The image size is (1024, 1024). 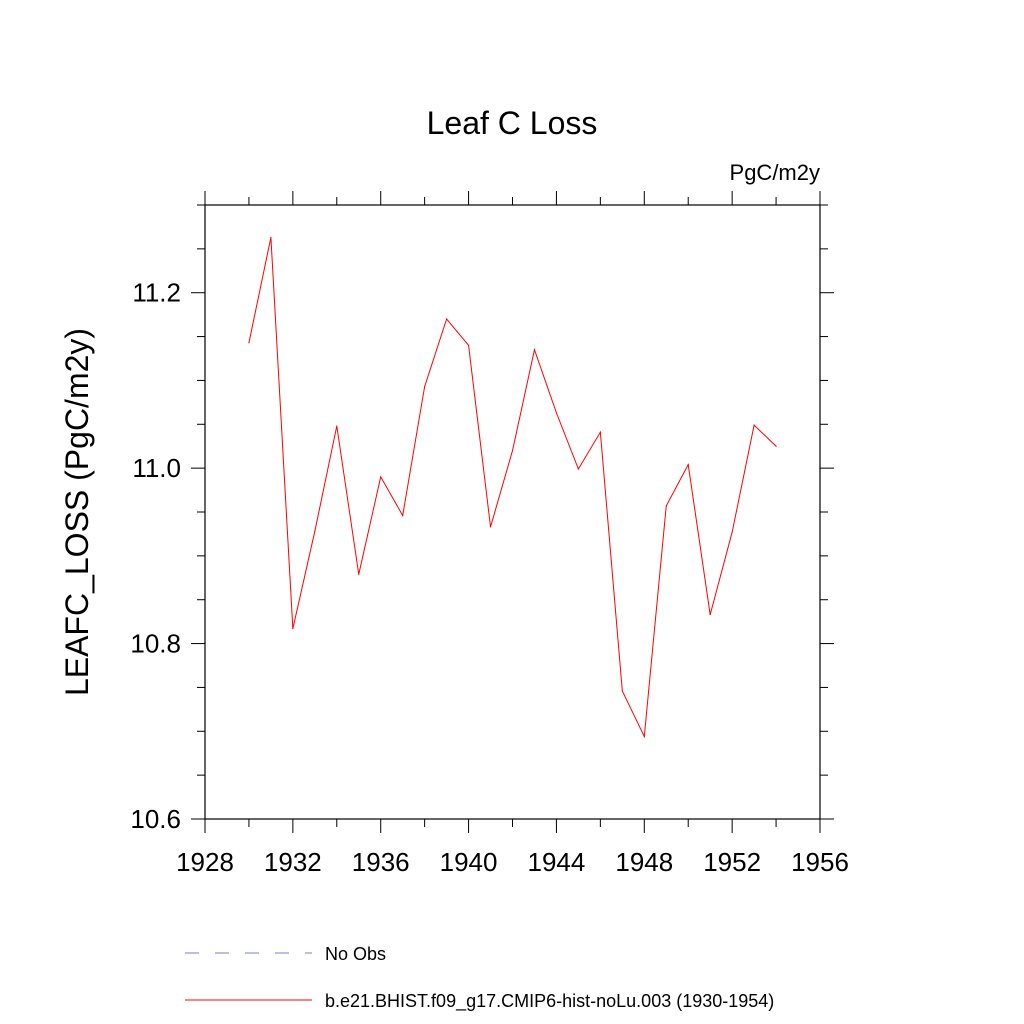 What do you see at coordinates (775, 172) in the screenshot?
I see `units-label: PgC/m2y` at bounding box center [775, 172].